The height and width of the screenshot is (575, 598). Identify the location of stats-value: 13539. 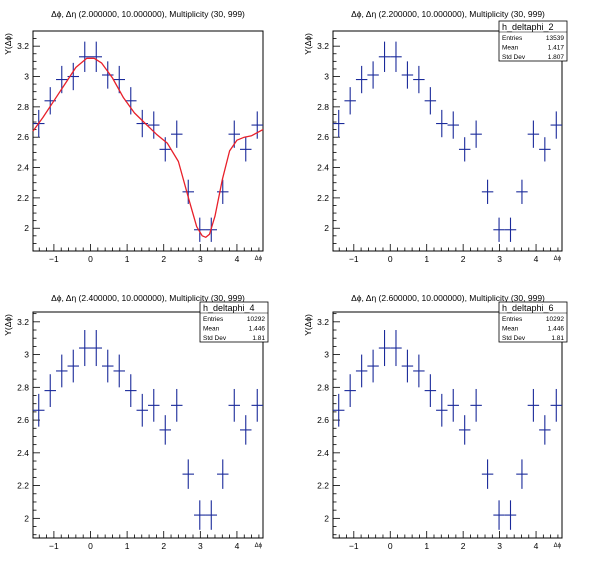
(555, 38).